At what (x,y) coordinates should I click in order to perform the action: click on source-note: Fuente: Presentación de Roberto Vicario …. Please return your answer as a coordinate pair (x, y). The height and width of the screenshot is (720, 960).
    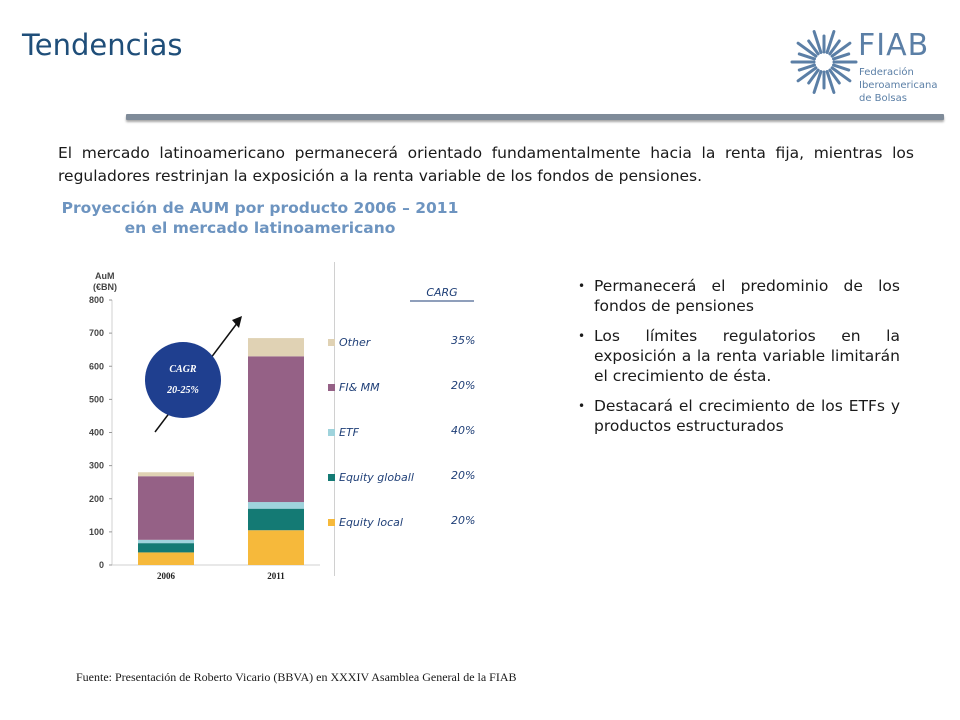
    Looking at the image, I should click on (296, 677).